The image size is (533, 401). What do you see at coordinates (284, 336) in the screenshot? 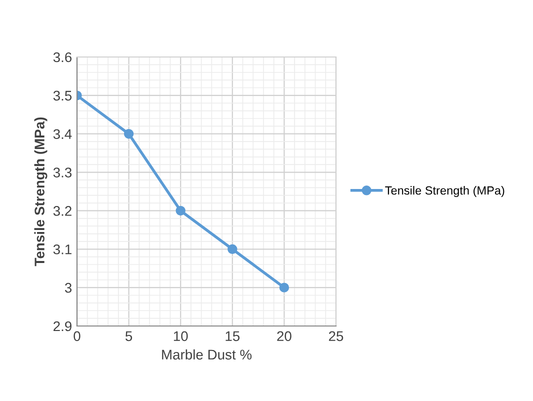
I see `x-tick-label: 20` at bounding box center [284, 336].